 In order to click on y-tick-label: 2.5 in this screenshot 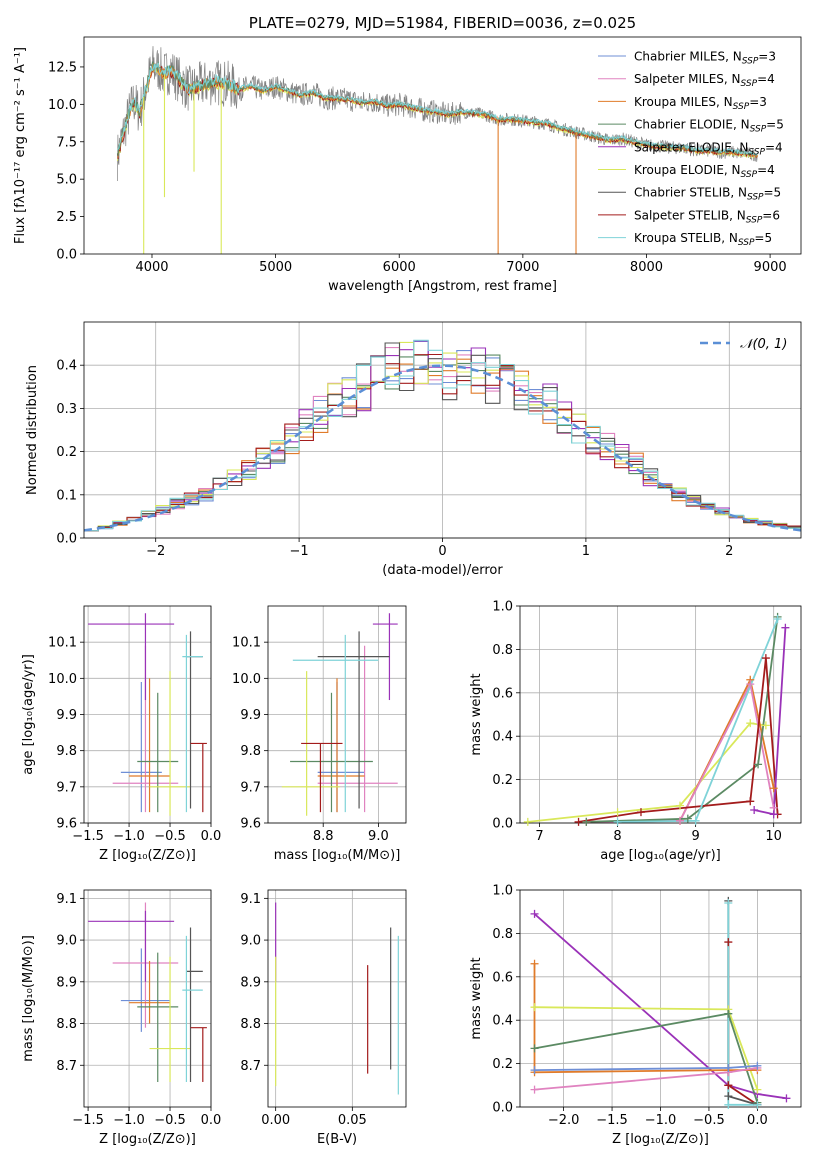, I will do `click(66, 217)`.